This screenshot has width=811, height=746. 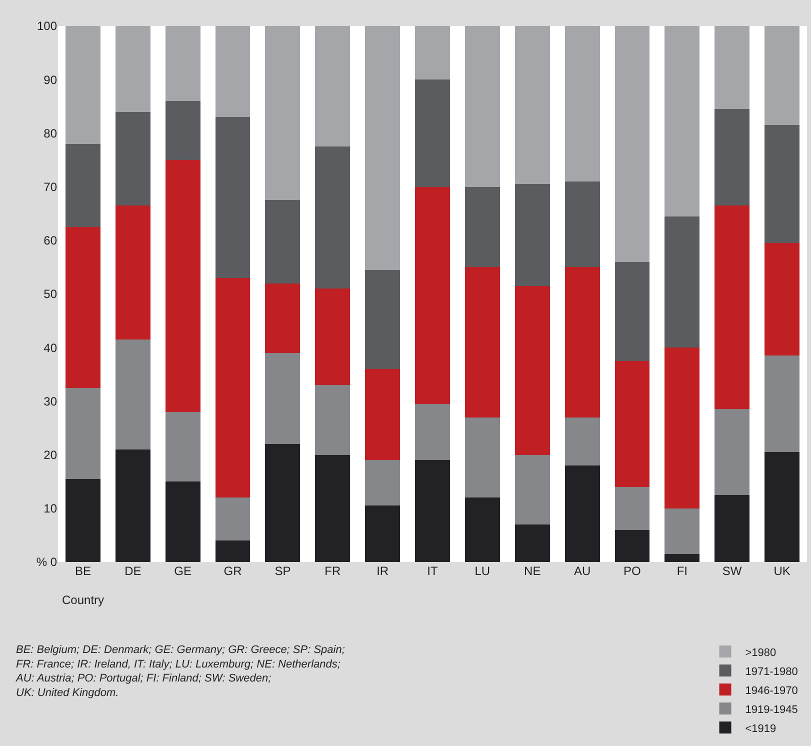 What do you see at coordinates (47, 562) in the screenshot?
I see `y-tick-label: % 0` at bounding box center [47, 562].